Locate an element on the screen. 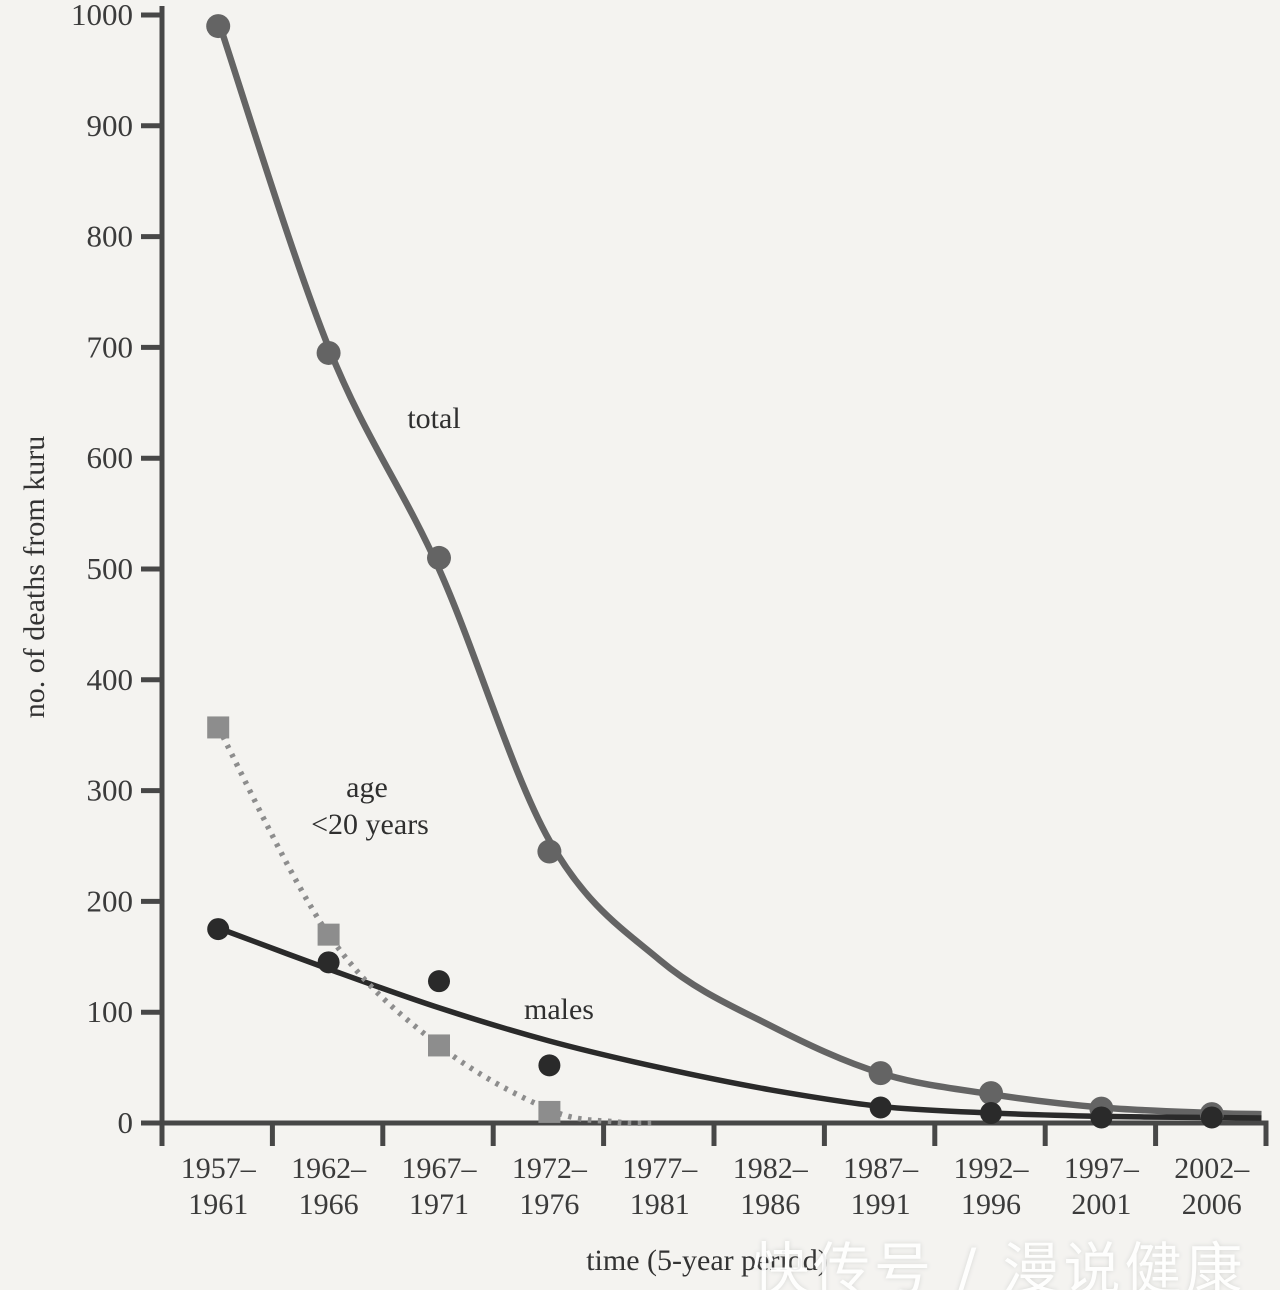  svg-text: 1971 is located at coordinates (439, 1204).